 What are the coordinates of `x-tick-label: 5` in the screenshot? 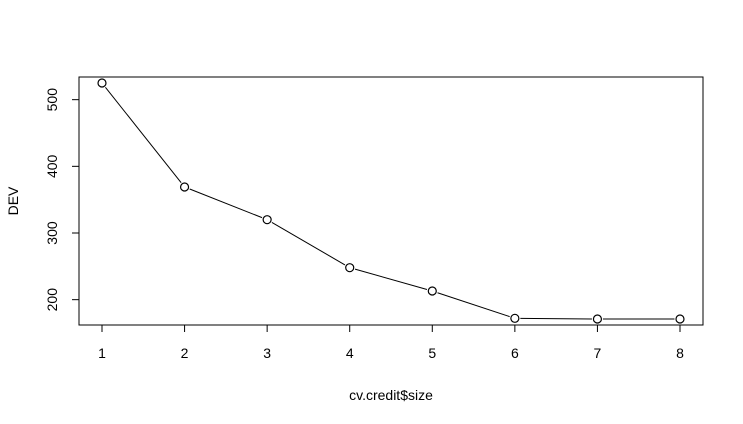 It's located at (432, 353).